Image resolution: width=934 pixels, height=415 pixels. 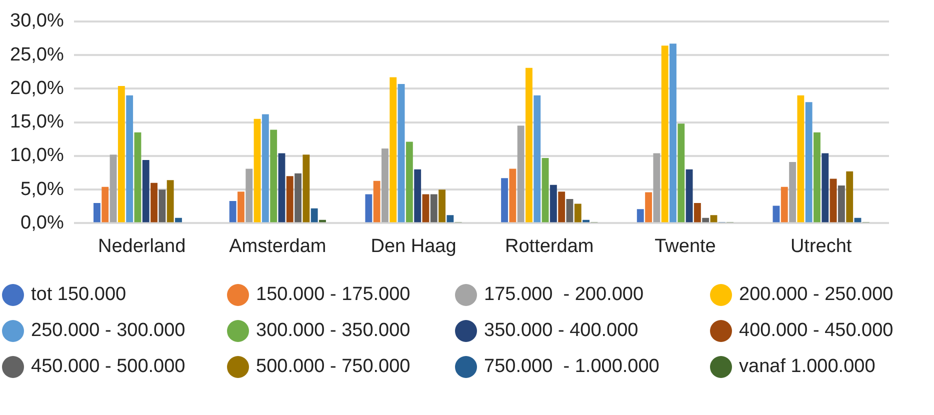 What do you see at coordinates (37, 21) in the screenshot?
I see `y-tick-label: 30,0%` at bounding box center [37, 21].